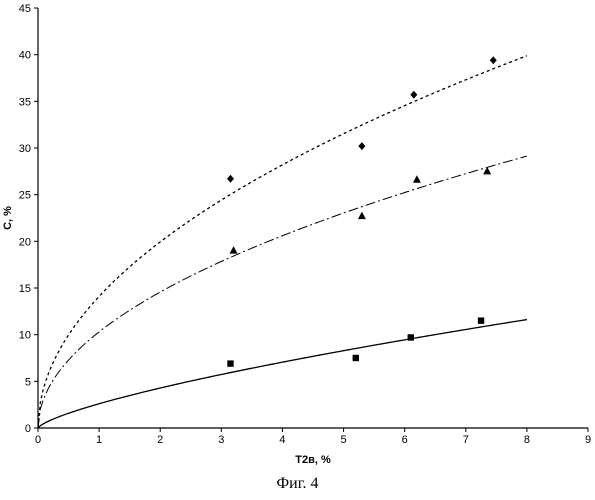 Image resolution: width=595 pixels, height=500 pixels. I want to click on y-tick-label: 45, so click(25, 9).